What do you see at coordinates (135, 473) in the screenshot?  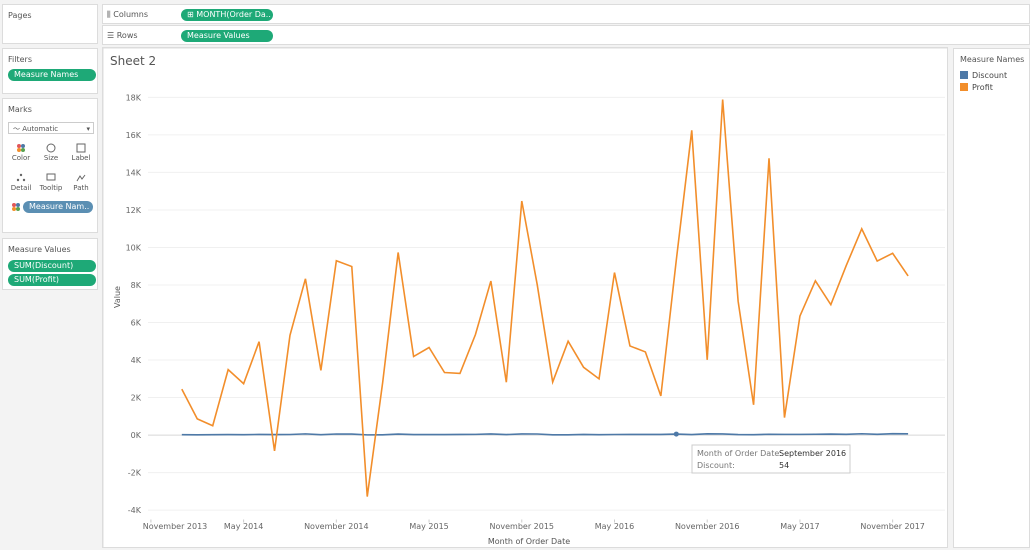 I see `y-tick-label: -2K` at bounding box center [135, 473].